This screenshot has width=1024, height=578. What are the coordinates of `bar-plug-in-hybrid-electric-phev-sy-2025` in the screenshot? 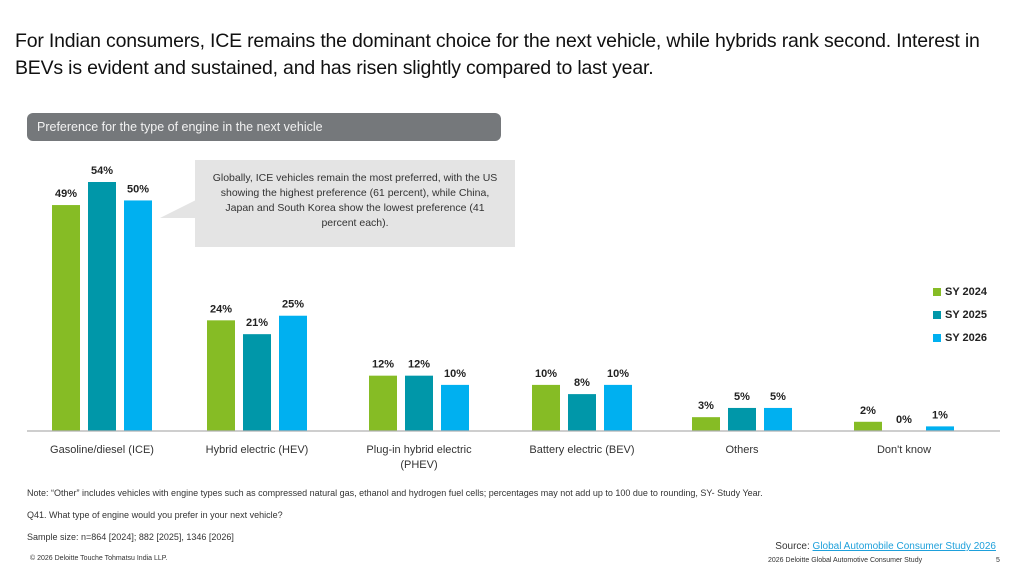 It's located at (419, 403).